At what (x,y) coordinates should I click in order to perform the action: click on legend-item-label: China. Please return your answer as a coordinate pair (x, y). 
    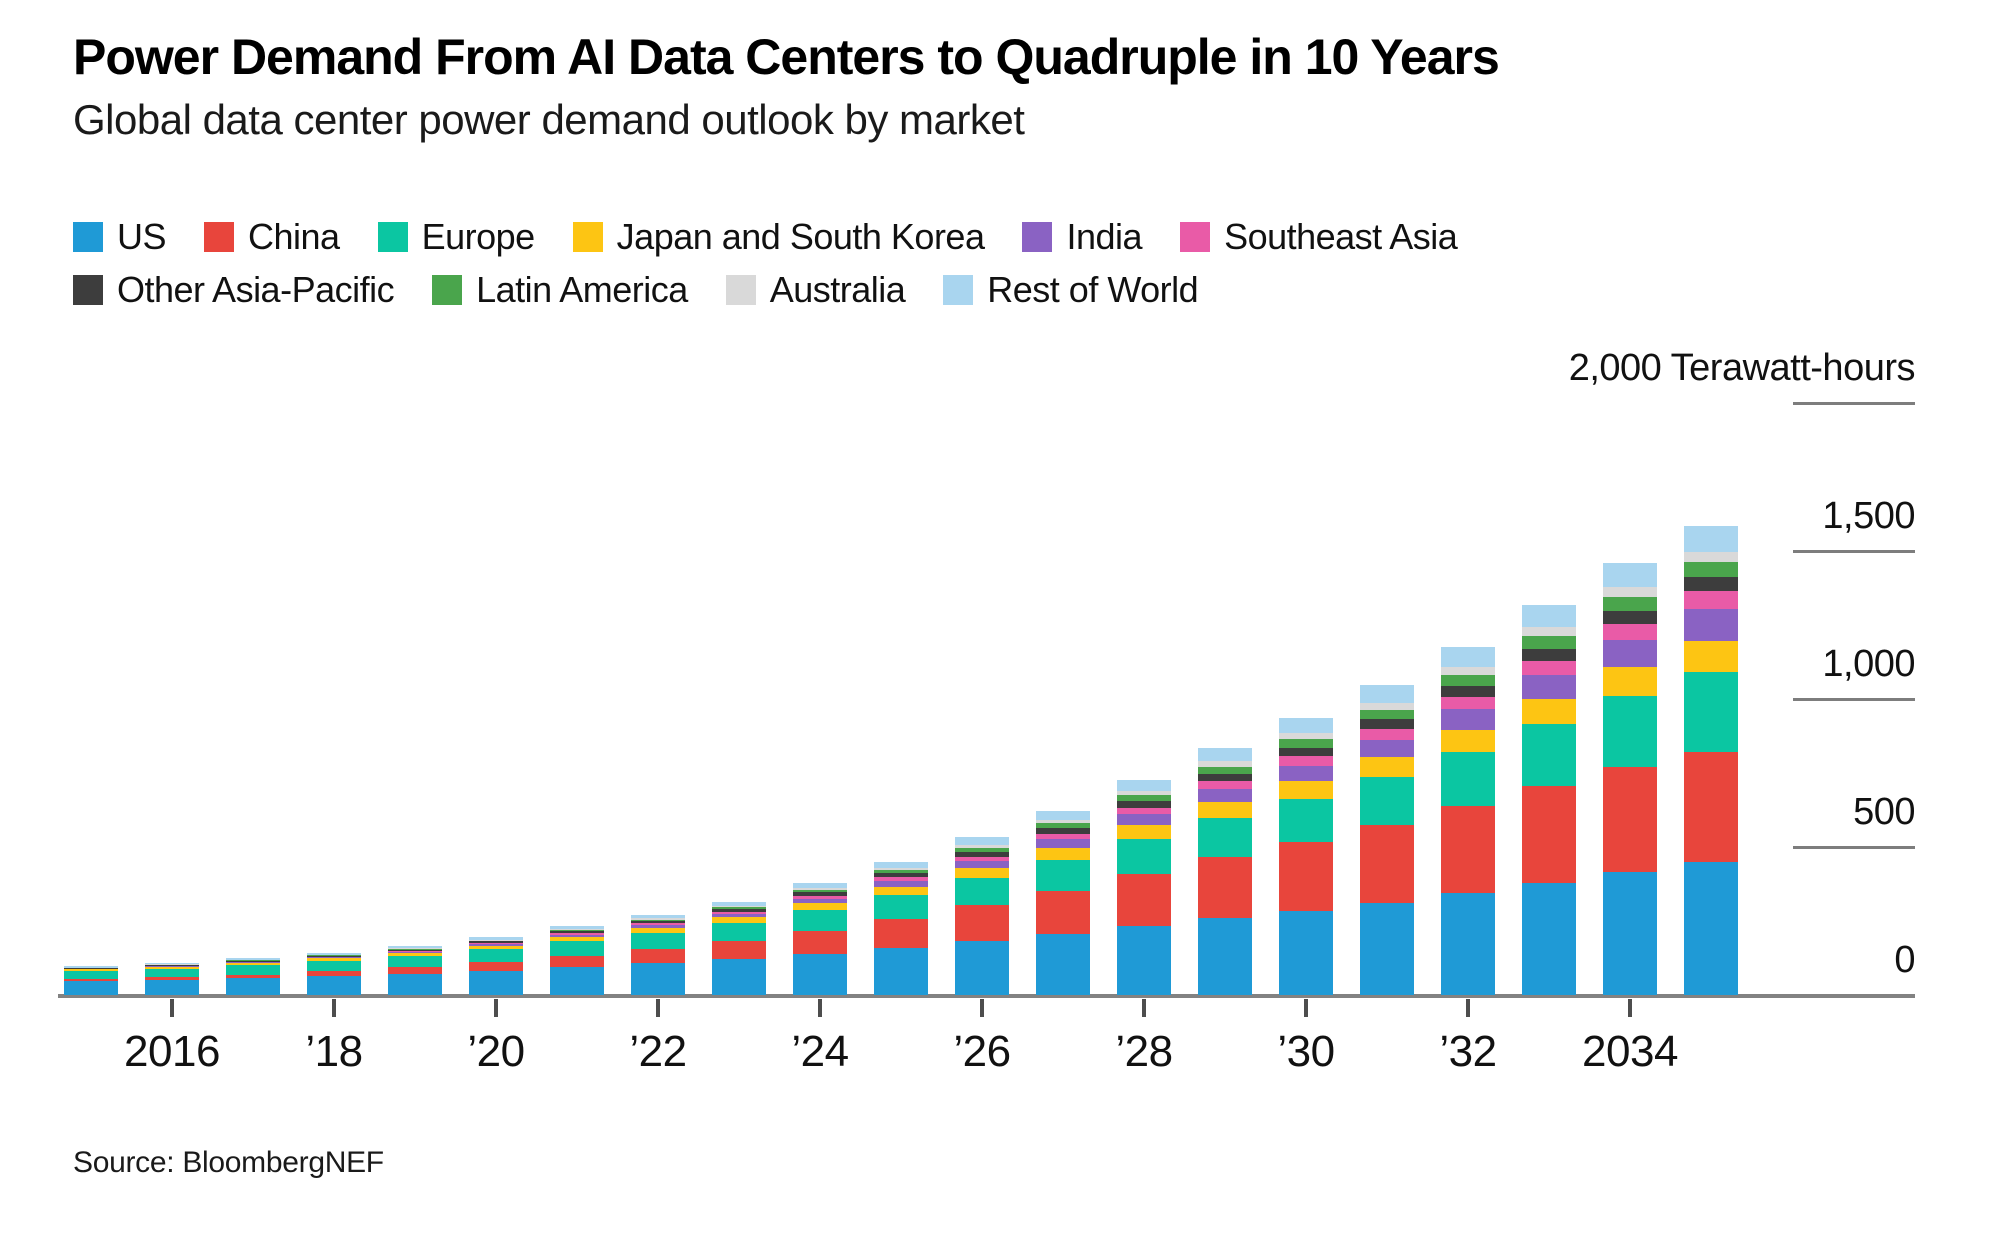
    Looking at the image, I should click on (294, 236).